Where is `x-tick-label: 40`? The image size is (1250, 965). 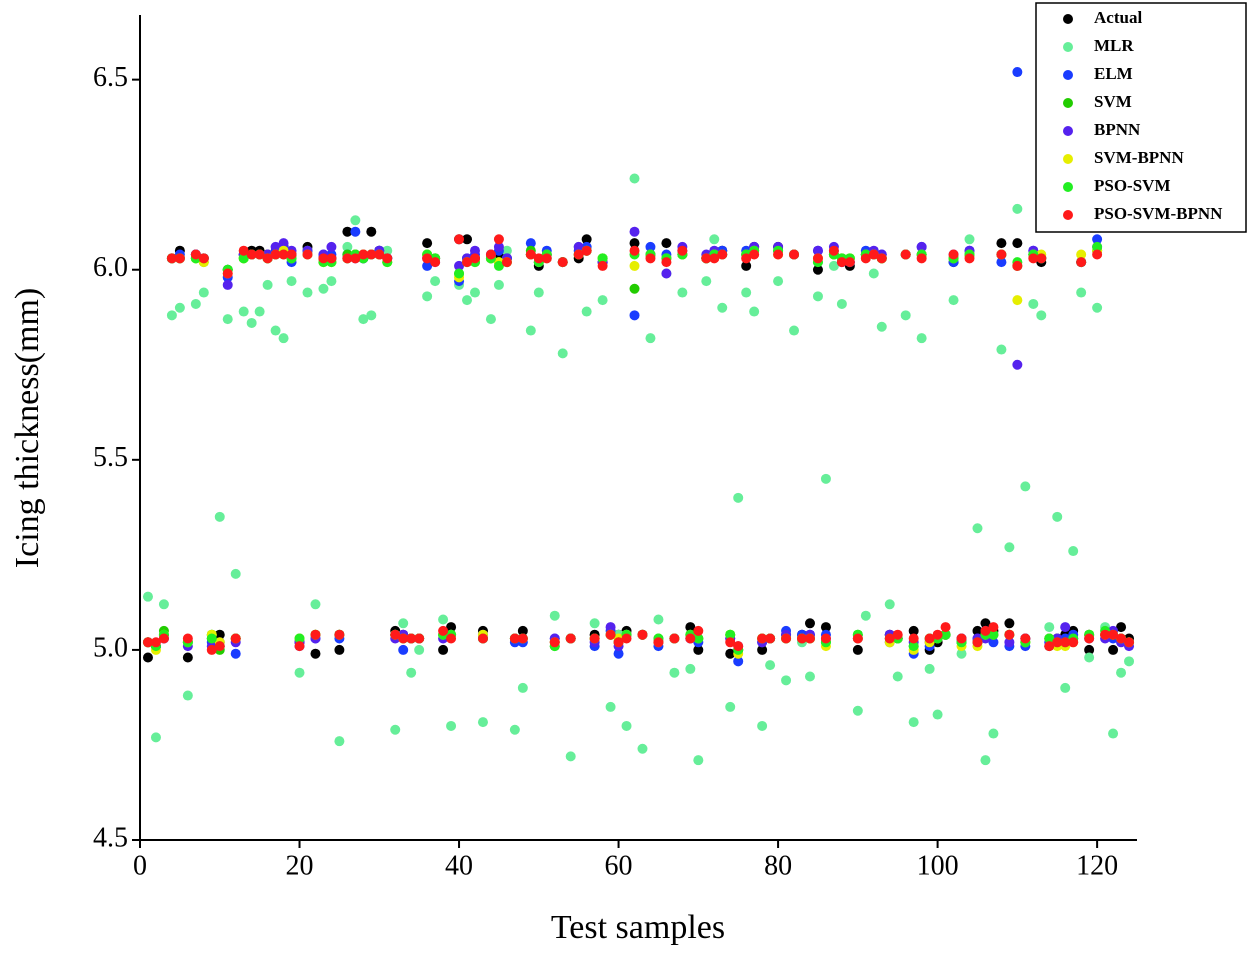 x-tick-label: 40 is located at coordinates (459, 865).